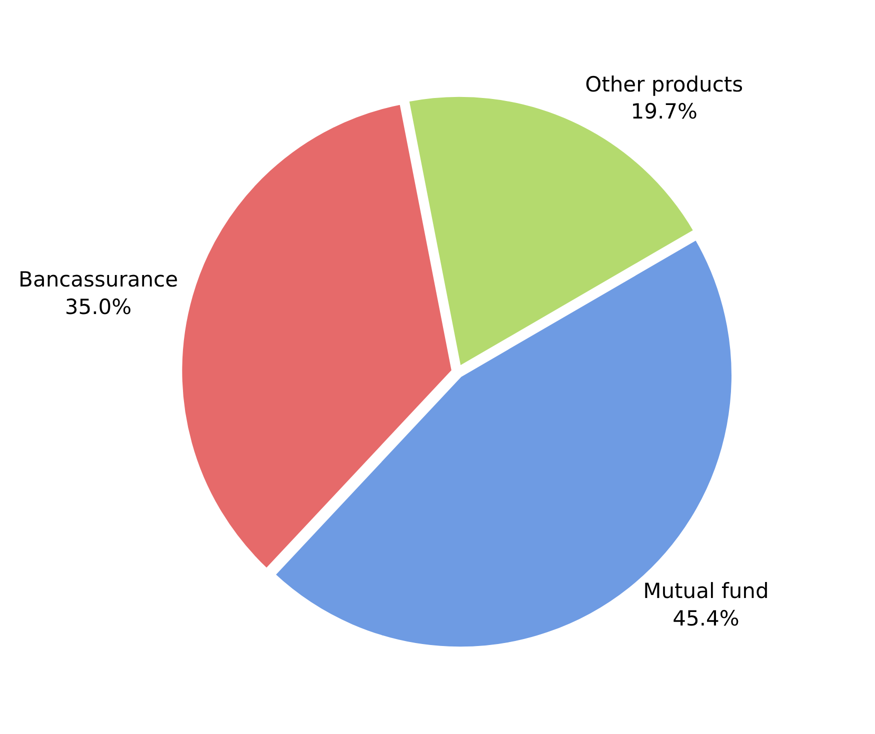 The image size is (875, 734). What do you see at coordinates (98, 306) in the screenshot?
I see `data-label: 35.0%` at bounding box center [98, 306].